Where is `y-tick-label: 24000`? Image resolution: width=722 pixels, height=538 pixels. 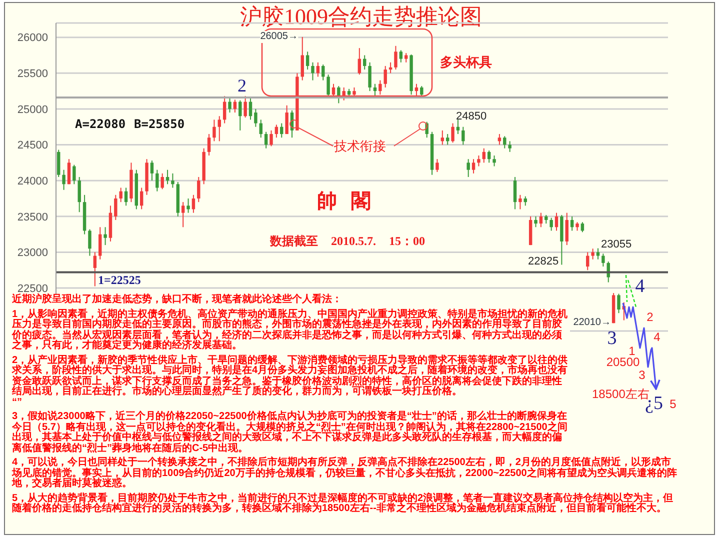
y-tick-label: 24000 is located at coordinates (32, 181).